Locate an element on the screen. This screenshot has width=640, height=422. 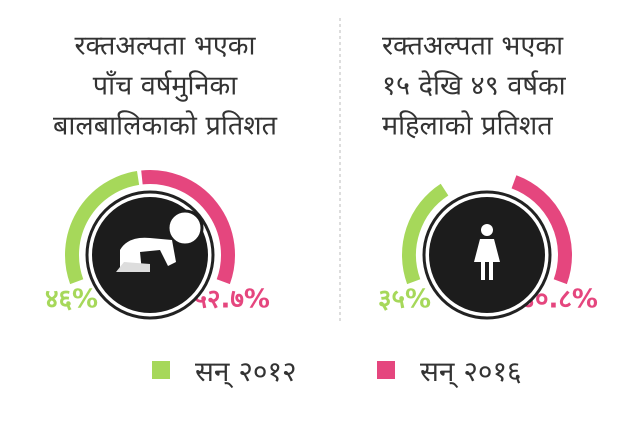
chart-title: महिलाको प्रतिशत is located at coordinates (467, 126).